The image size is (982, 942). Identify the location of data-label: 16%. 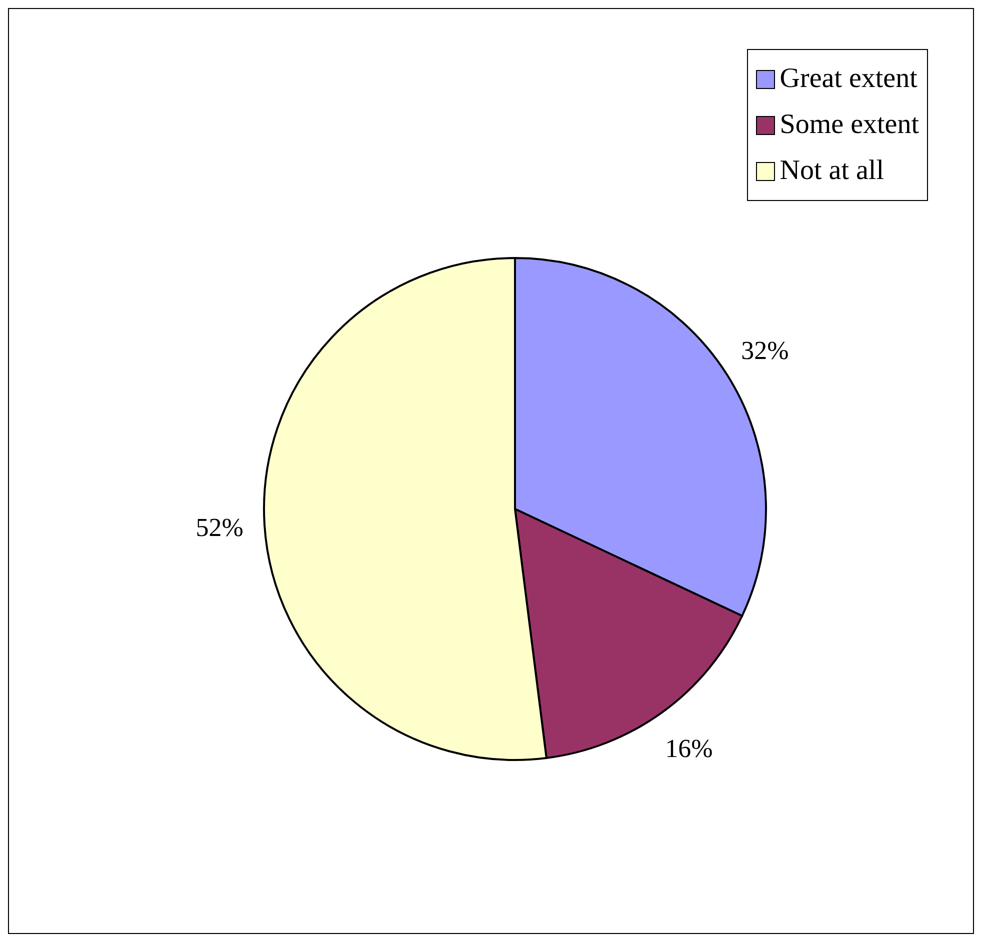
(689, 748).